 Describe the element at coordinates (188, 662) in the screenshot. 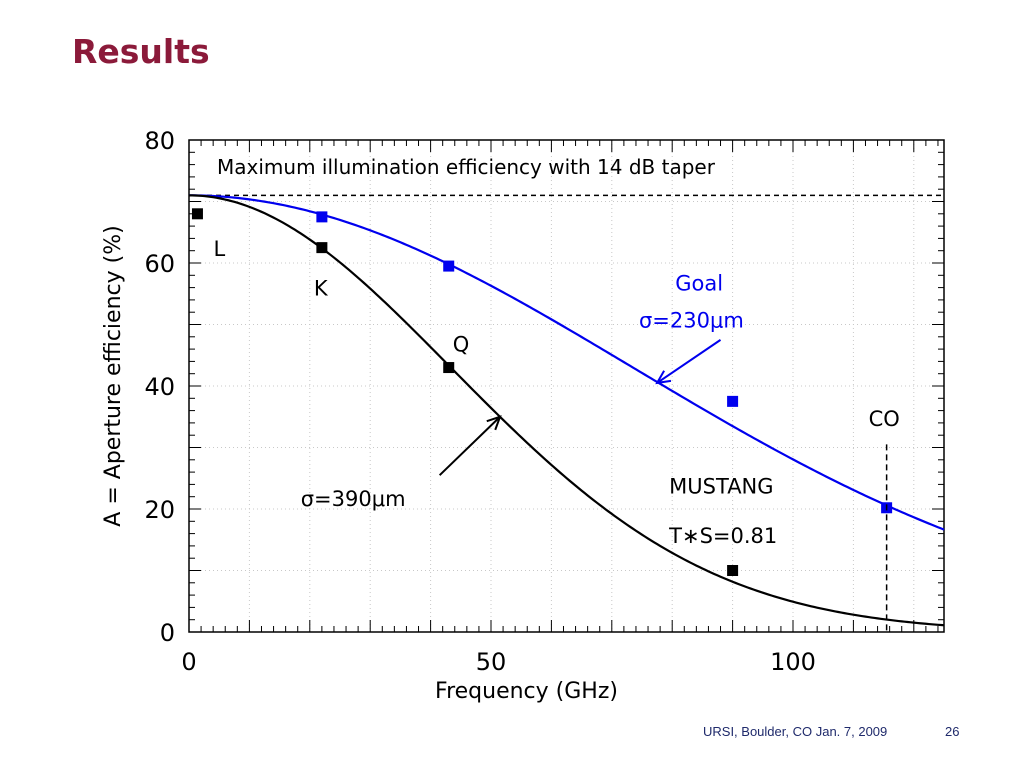

I see `x-tick-label: 0` at that location.